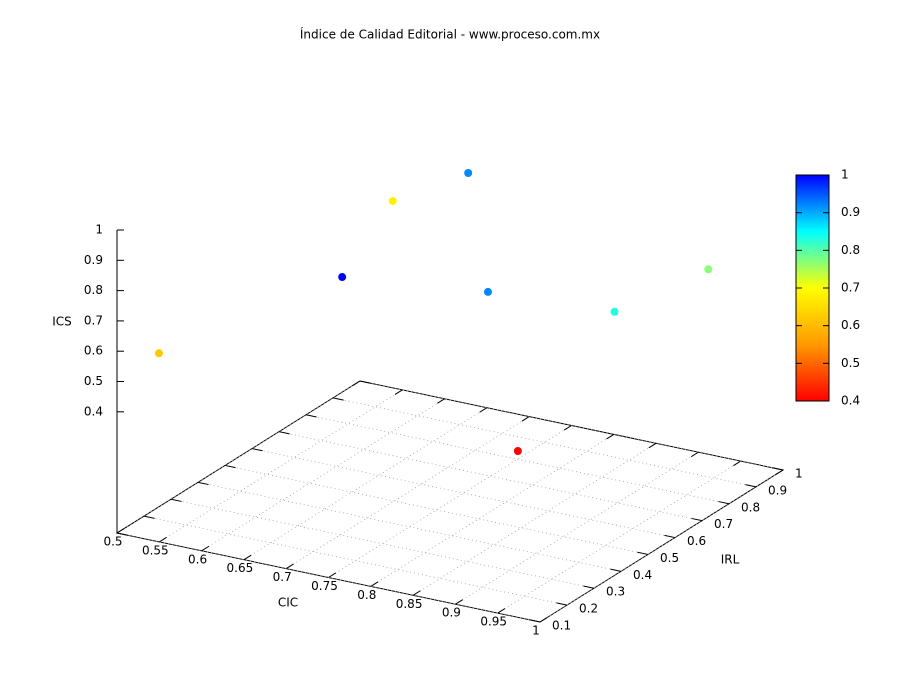 The height and width of the screenshot is (700, 900). What do you see at coordinates (112, 542) in the screenshot?
I see `x-tick-label: 0.5` at bounding box center [112, 542].